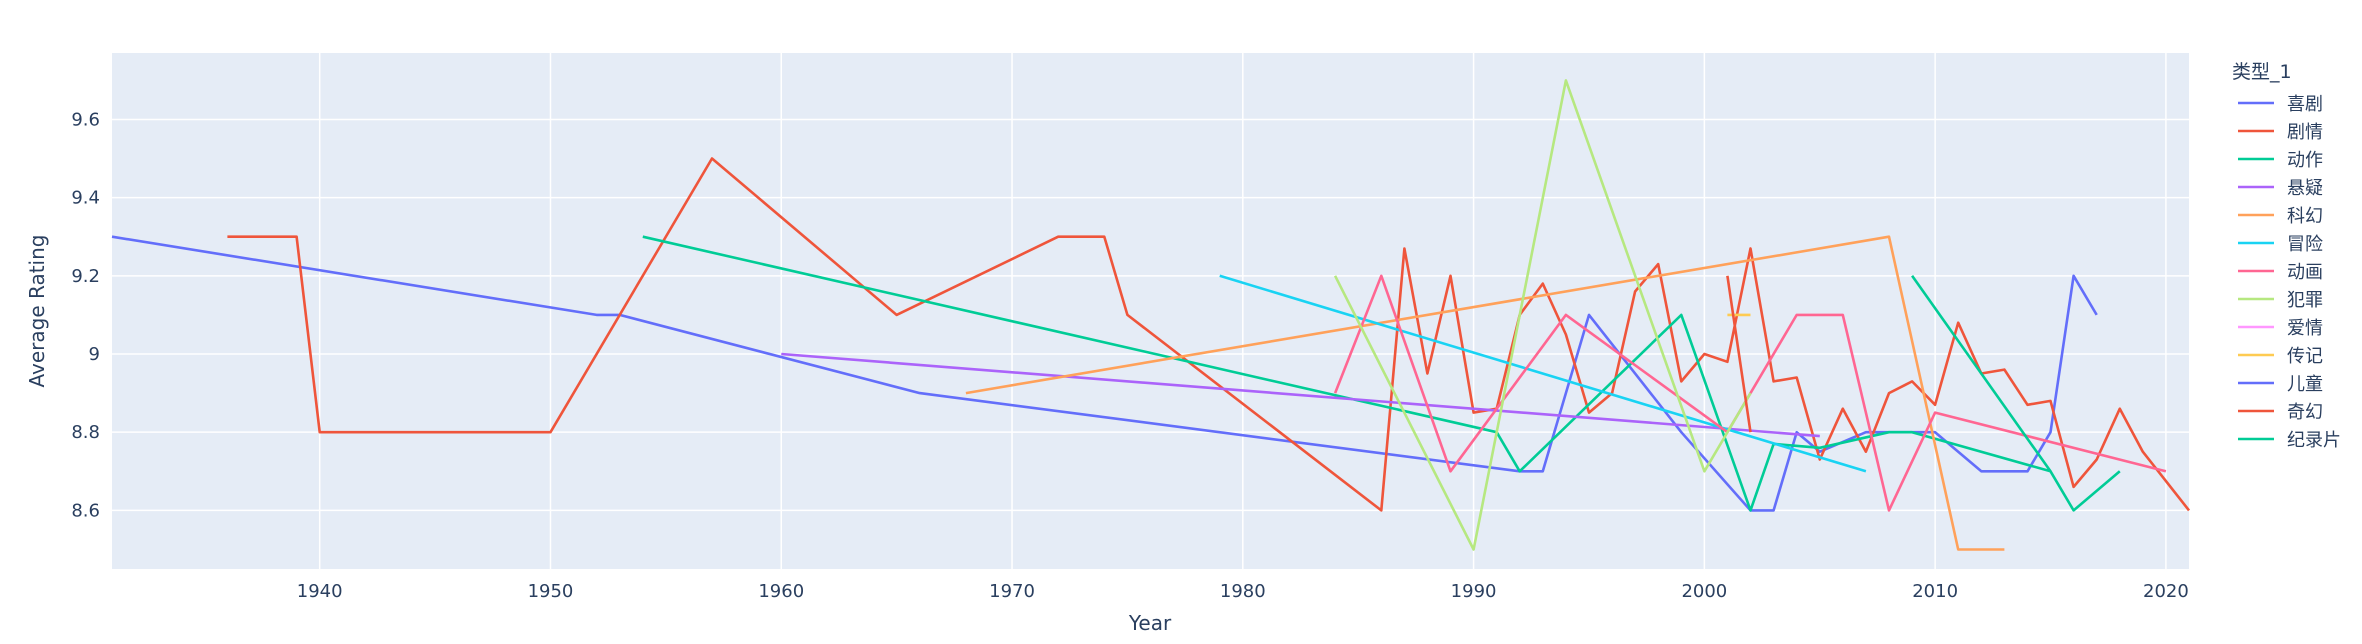 The height and width of the screenshot is (644, 2362). Describe the element at coordinates (2305, 188) in the screenshot. I see `legend-label: 悬疑` at that location.